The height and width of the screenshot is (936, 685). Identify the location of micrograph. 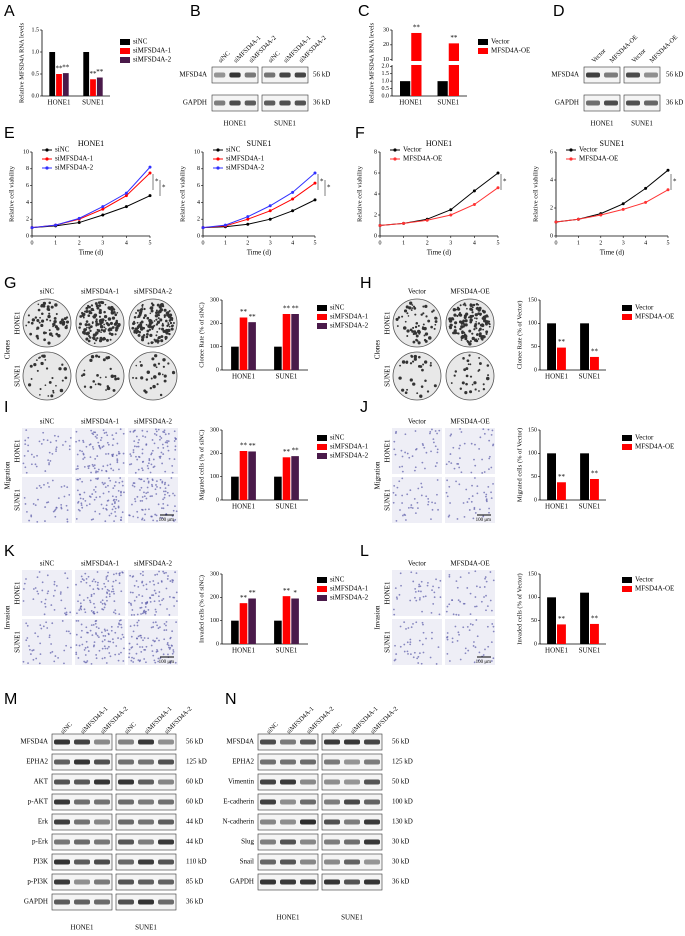
(100, 500).